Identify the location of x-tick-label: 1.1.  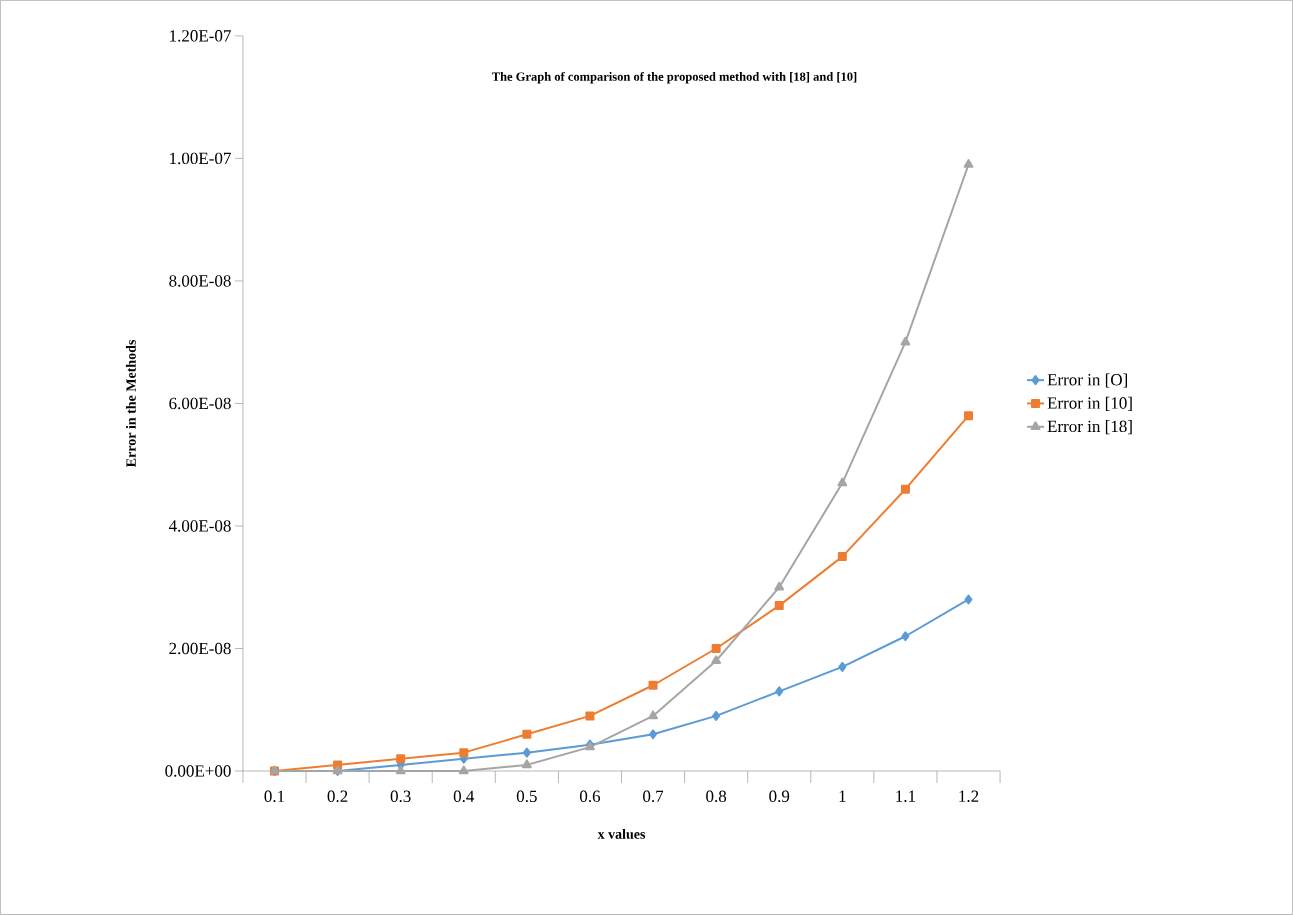
(906, 796).